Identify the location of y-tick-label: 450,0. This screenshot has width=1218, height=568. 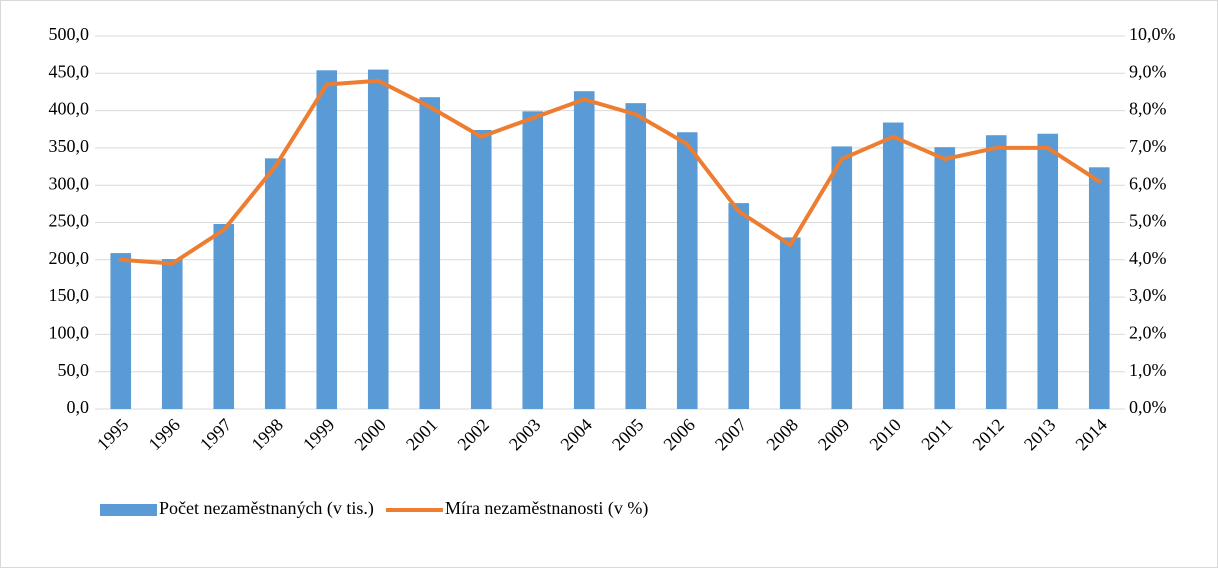
(69, 71).